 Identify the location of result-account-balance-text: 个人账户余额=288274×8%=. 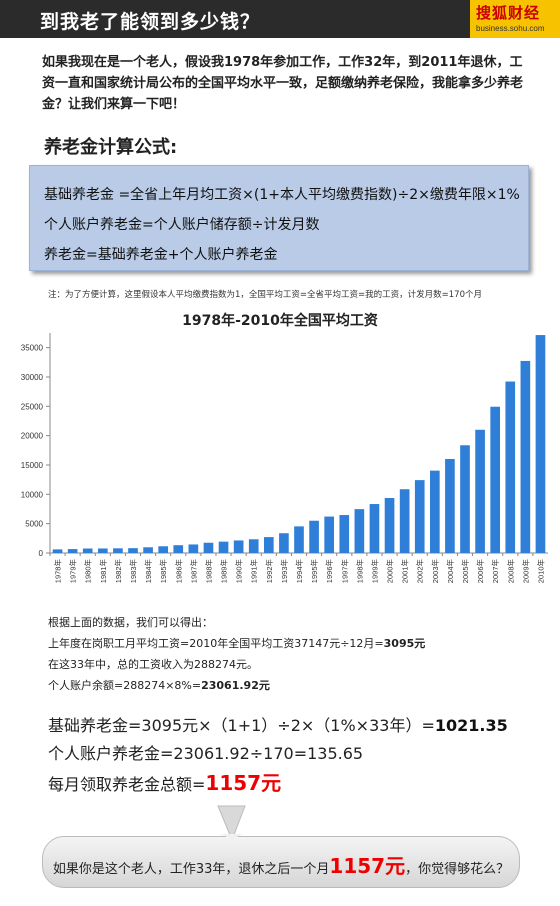
(125, 685).